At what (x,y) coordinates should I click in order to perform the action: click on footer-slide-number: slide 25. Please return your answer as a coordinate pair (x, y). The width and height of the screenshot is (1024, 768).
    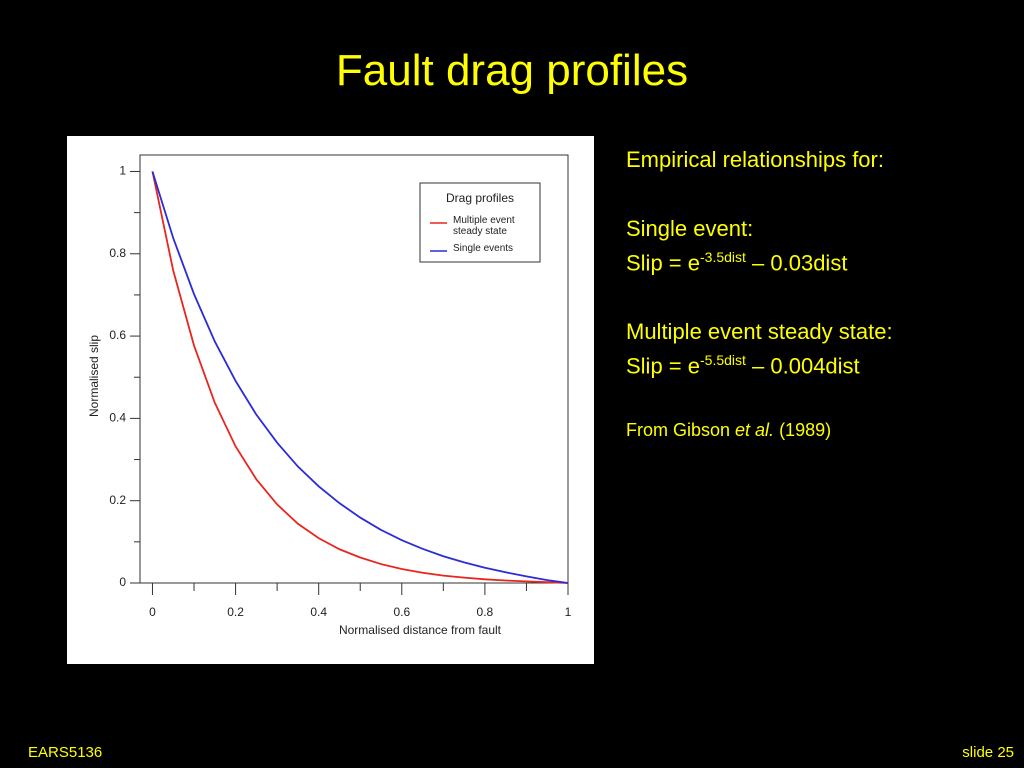
    Looking at the image, I should click on (988, 752).